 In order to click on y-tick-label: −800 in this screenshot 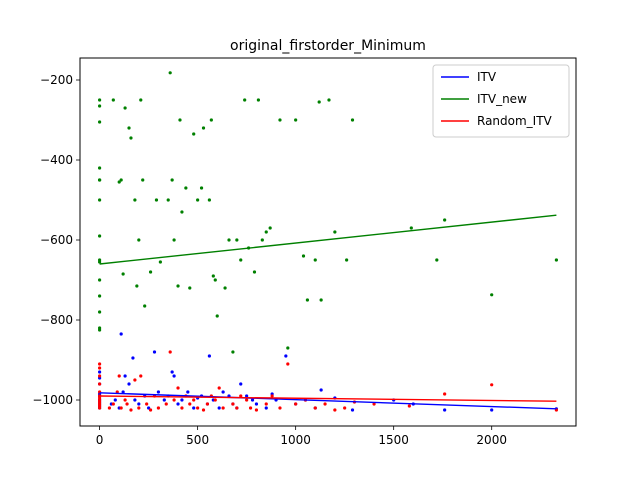, I will do `click(56, 320)`.